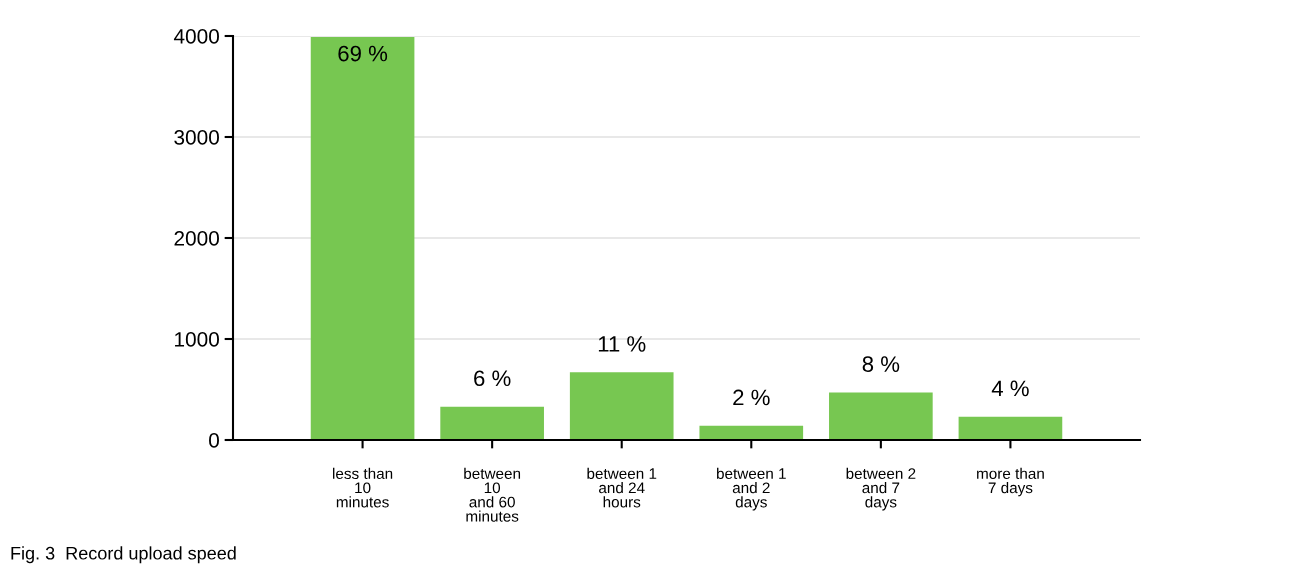  I want to click on x-tick-label: between 10 and 60 minutes, so click(492, 494).